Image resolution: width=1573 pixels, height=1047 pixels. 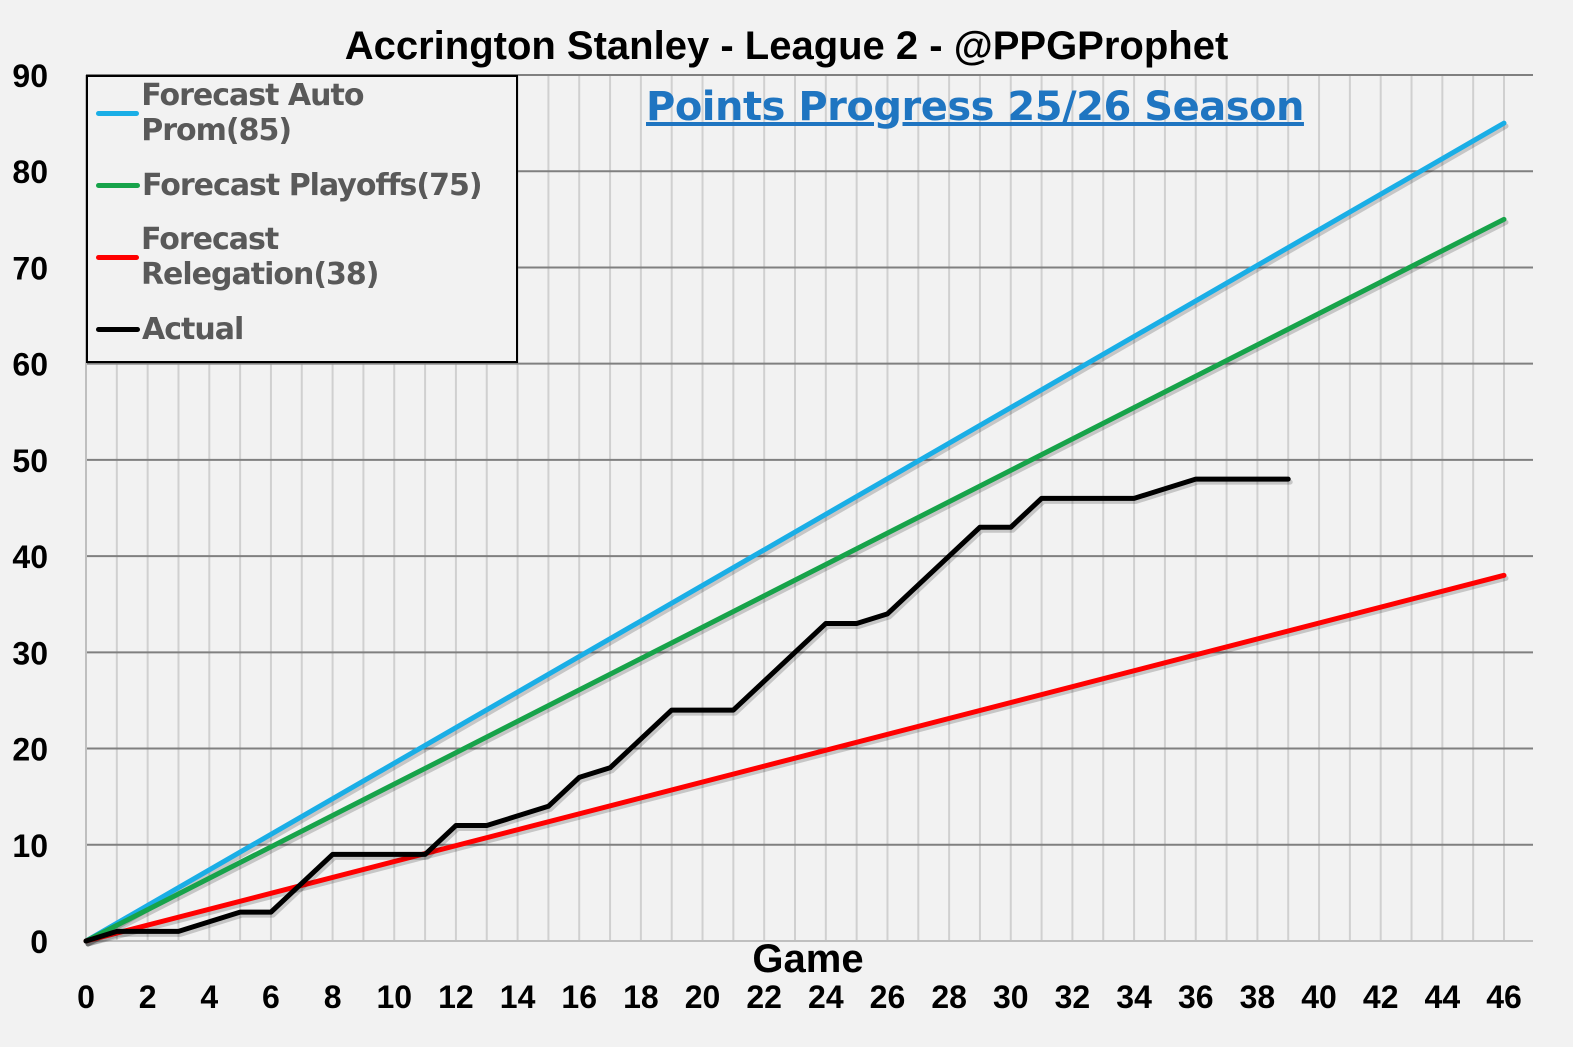 I want to click on y-tick-label: 70, so click(x=30, y=268).